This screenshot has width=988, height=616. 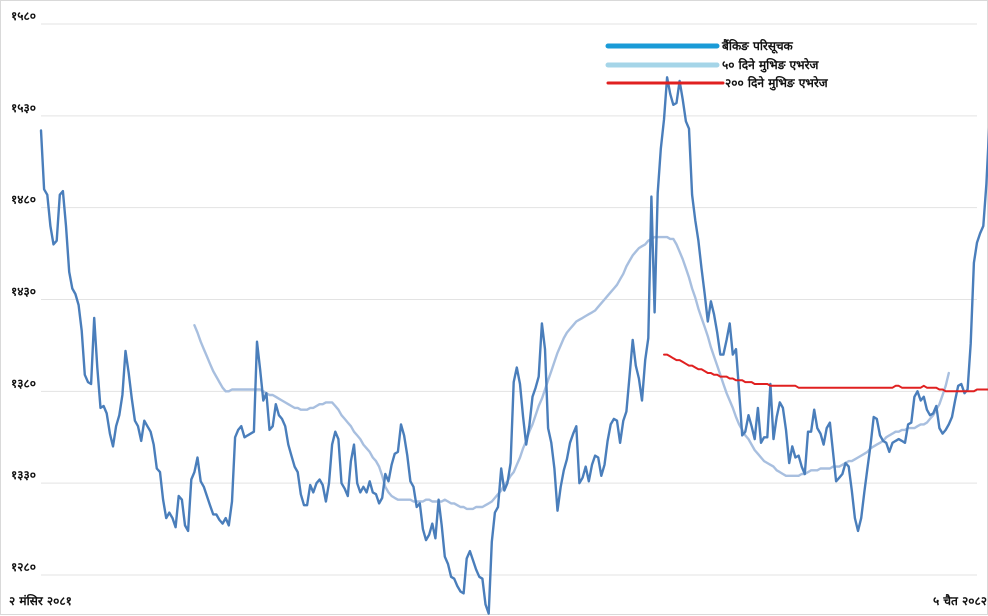 I want to click on y-tick-label: १२८०, so click(x=23, y=567).